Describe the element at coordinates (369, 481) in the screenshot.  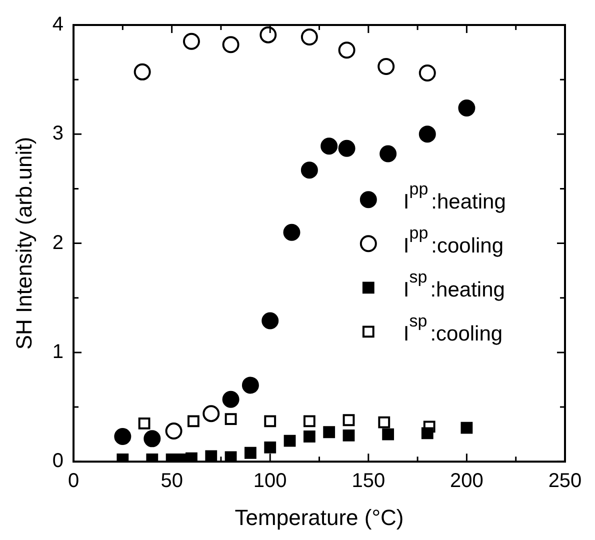
I see `x-tick-label: 150` at that location.